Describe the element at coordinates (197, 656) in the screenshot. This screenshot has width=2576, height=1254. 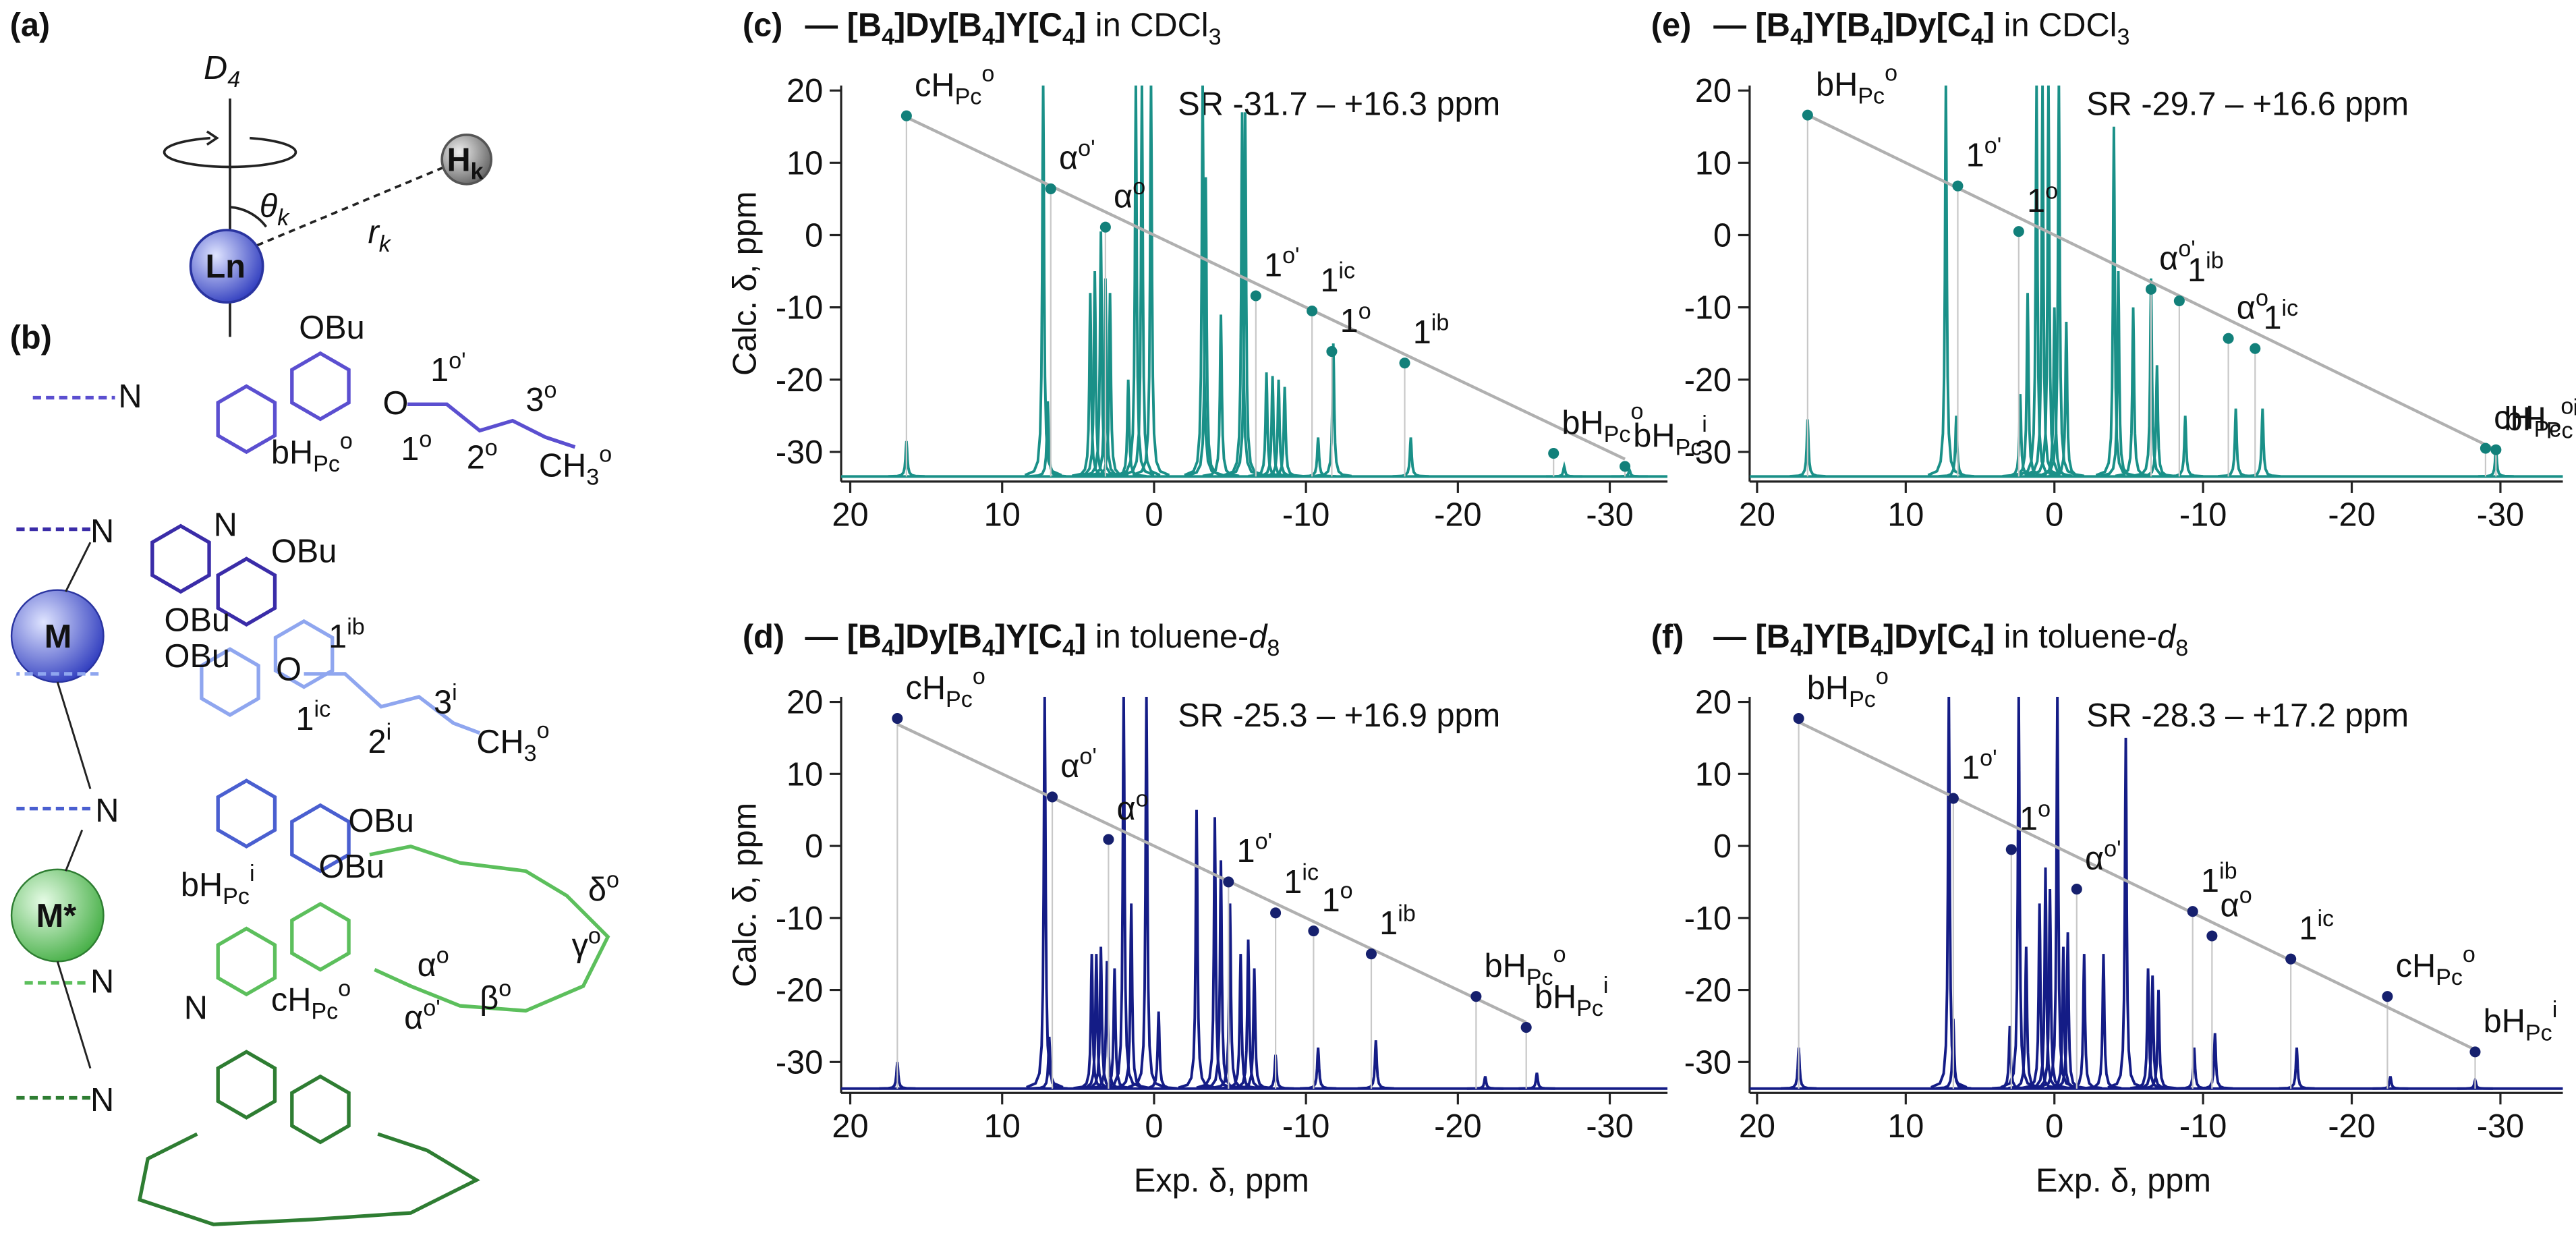
I see `structure-label: OBu` at that location.